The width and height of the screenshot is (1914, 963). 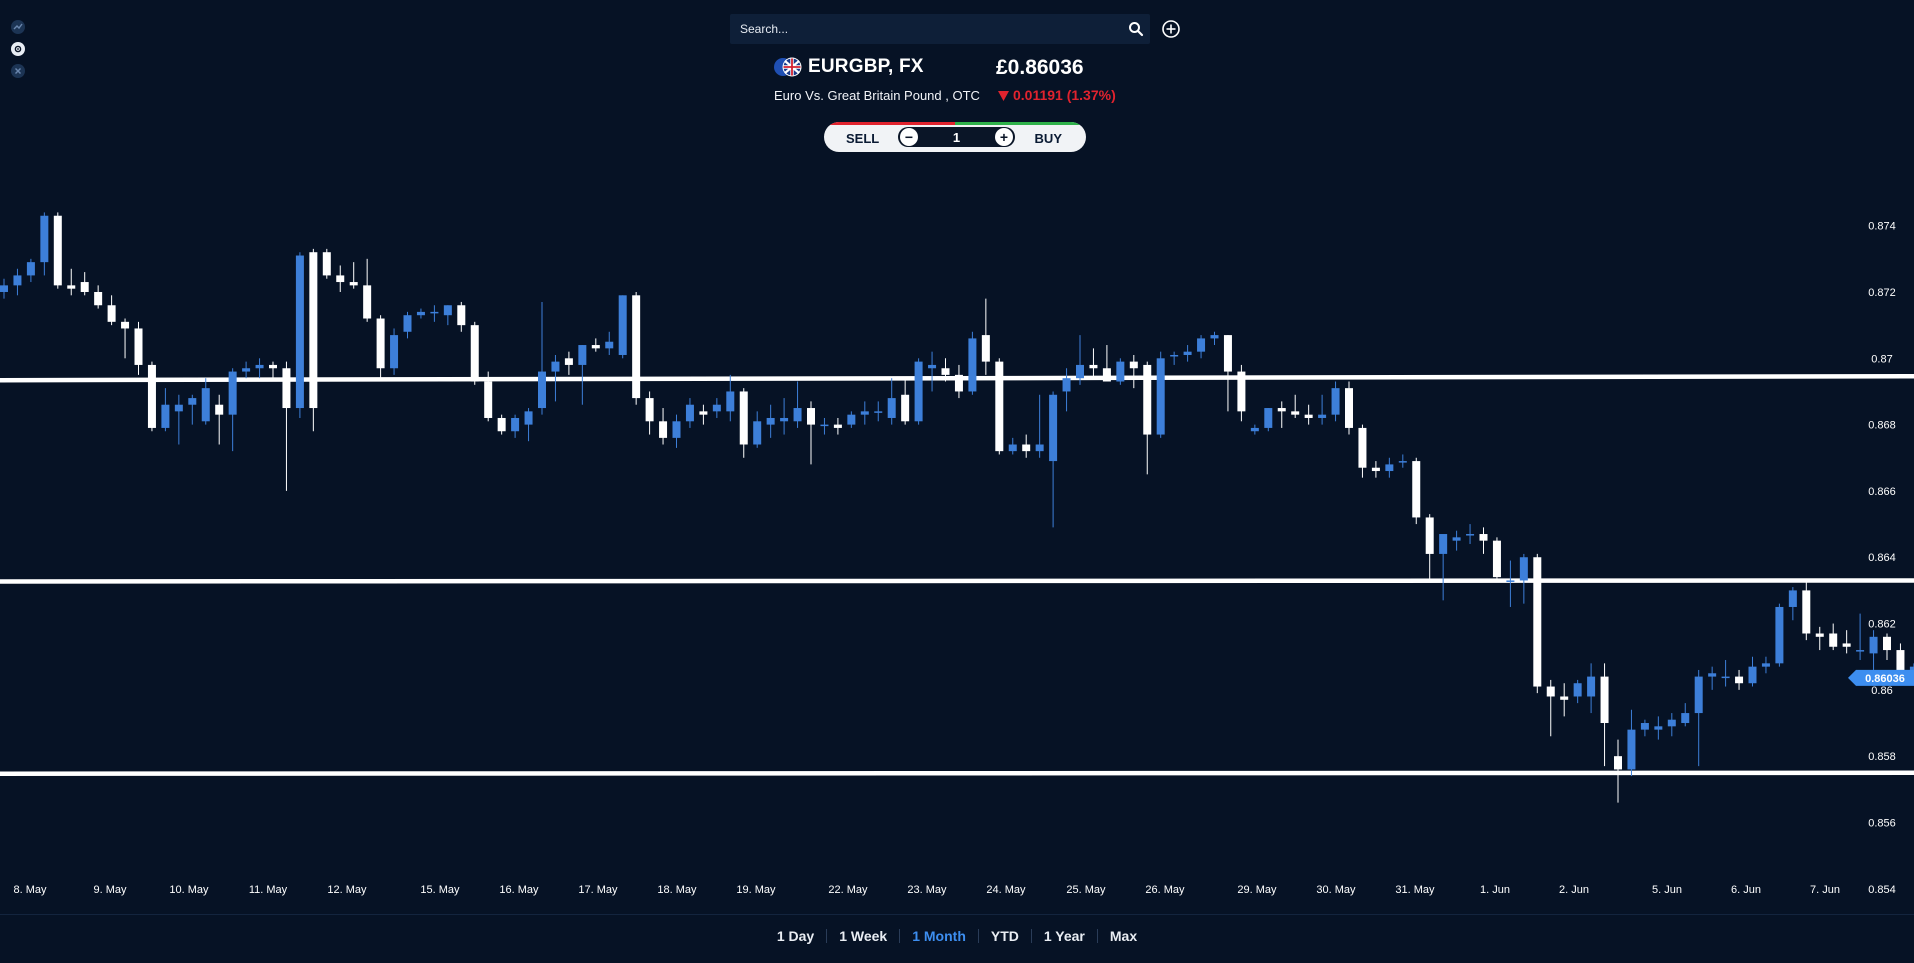 I want to click on decrease-quantity-button: −, so click(x=909, y=137).